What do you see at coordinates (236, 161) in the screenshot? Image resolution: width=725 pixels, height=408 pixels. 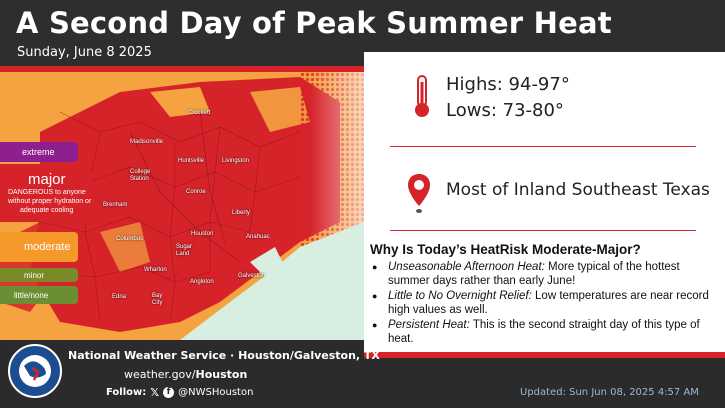 I see `city-label: Livingston` at bounding box center [236, 161].